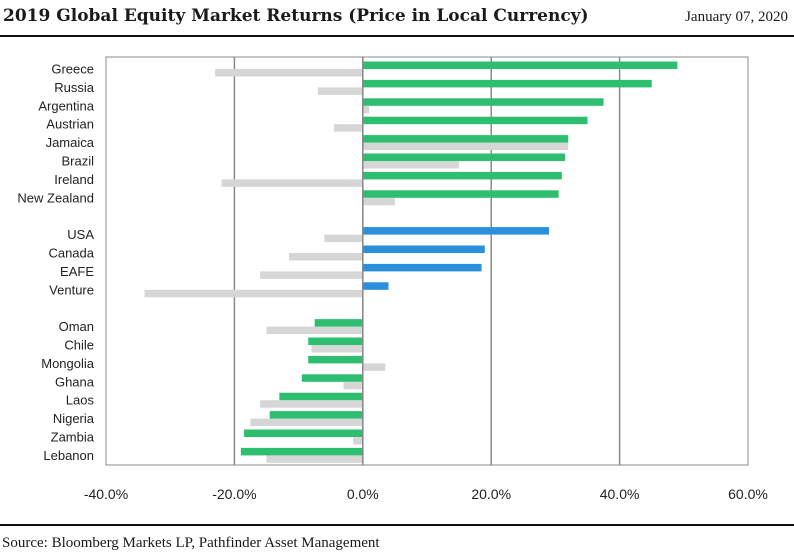 This screenshot has width=794, height=559. What do you see at coordinates (491, 494) in the screenshot?
I see `x-tick-label: 20.0%` at bounding box center [491, 494].